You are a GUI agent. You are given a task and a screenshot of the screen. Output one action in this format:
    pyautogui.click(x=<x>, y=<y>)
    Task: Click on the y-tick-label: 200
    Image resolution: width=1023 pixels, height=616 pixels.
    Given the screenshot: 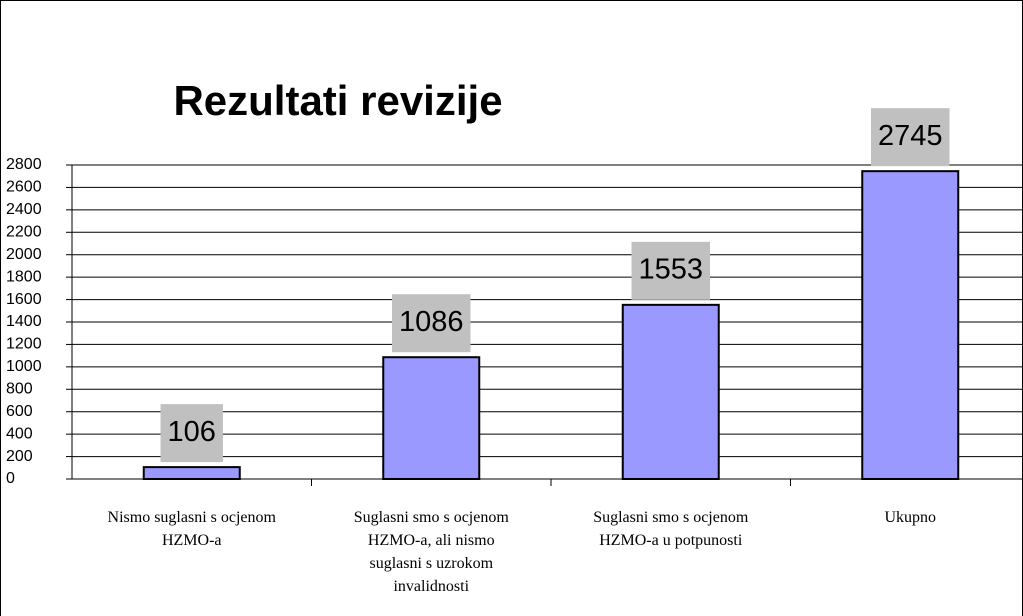 What is the action you would take?
    pyautogui.click(x=19, y=456)
    